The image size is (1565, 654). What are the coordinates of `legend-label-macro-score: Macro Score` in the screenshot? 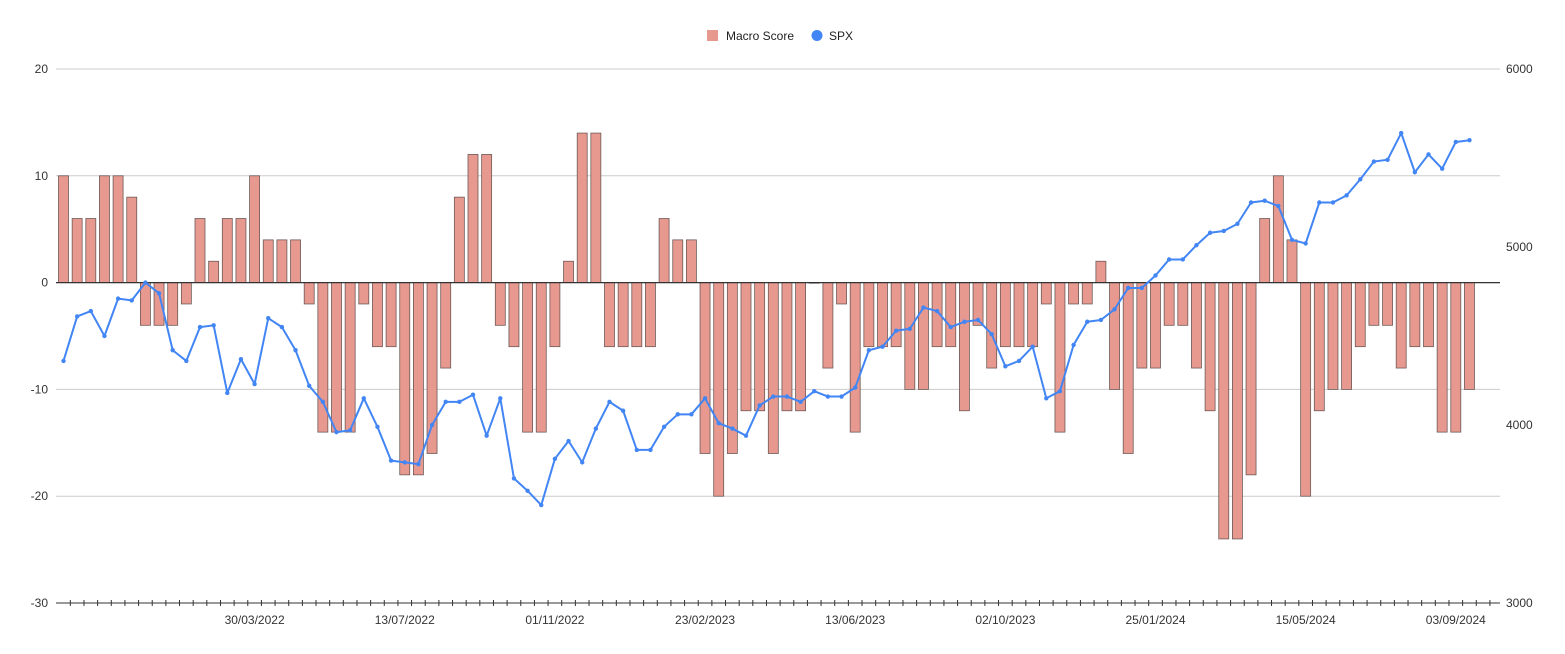 It's located at (760, 36).